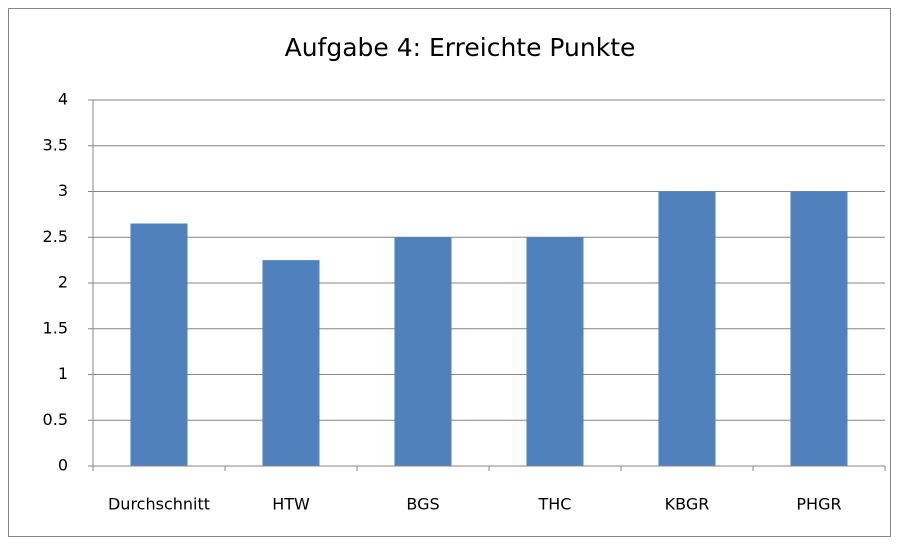 This screenshot has width=900, height=544. What do you see at coordinates (63, 373) in the screenshot?
I see `y-tick-label: 1` at bounding box center [63, 373].